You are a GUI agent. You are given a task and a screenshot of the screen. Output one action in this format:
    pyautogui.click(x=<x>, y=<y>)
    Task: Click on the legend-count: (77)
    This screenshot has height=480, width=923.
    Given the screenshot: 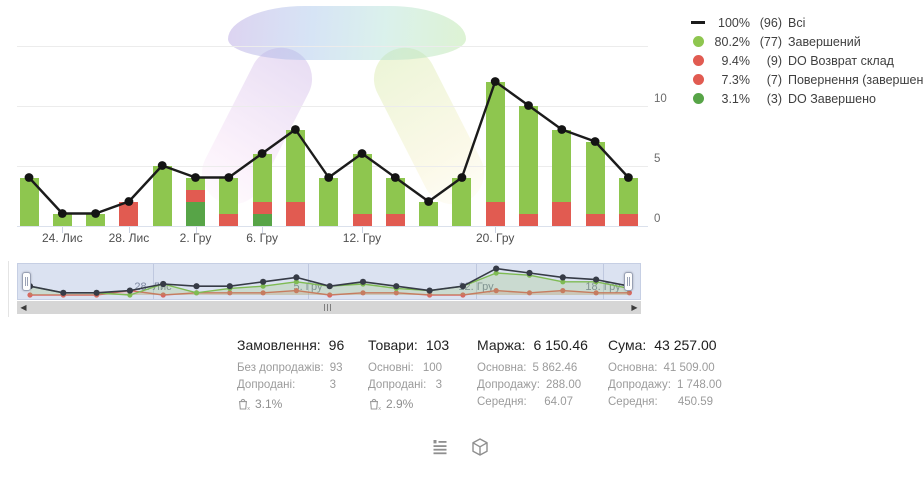 What is the action you would take?
    pyautogui.click(x=770, y=41)
    